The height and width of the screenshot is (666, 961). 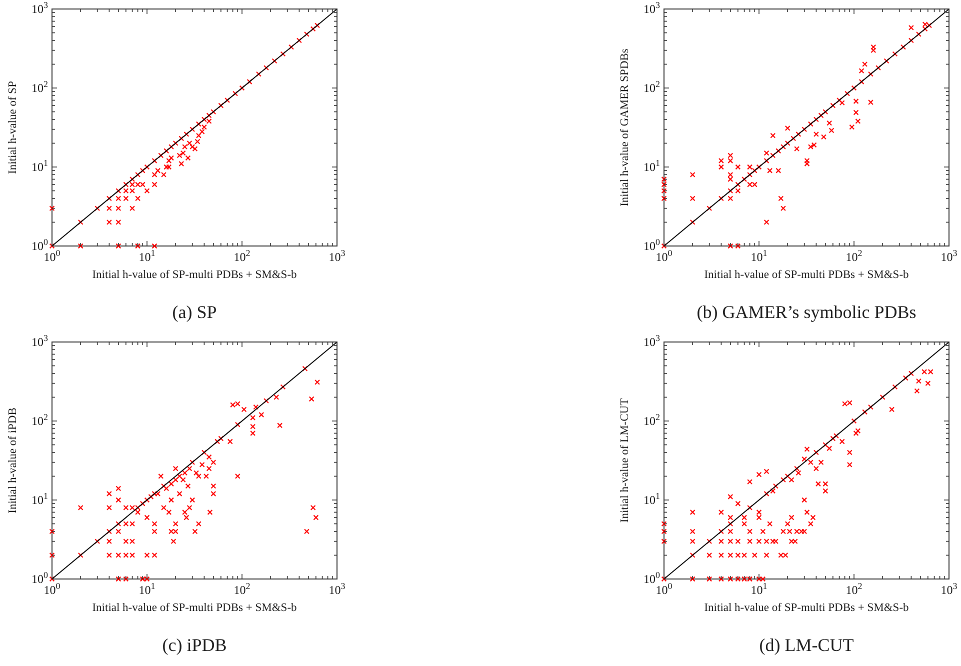 I want to click on y-axis-title: Initial h-value of SP, so click(x=13, y=127).